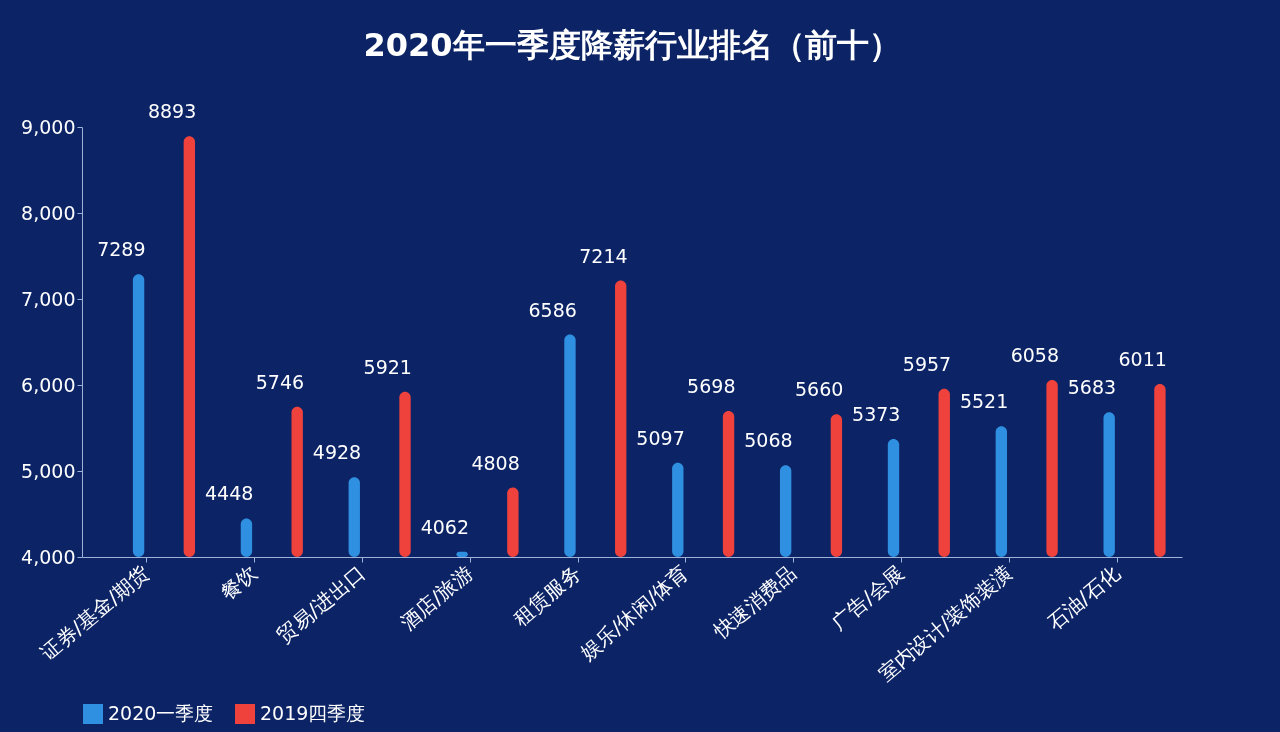 This screenshot has height=732, width=1280. I want to click on data-label: 5373, so click(876, 413).